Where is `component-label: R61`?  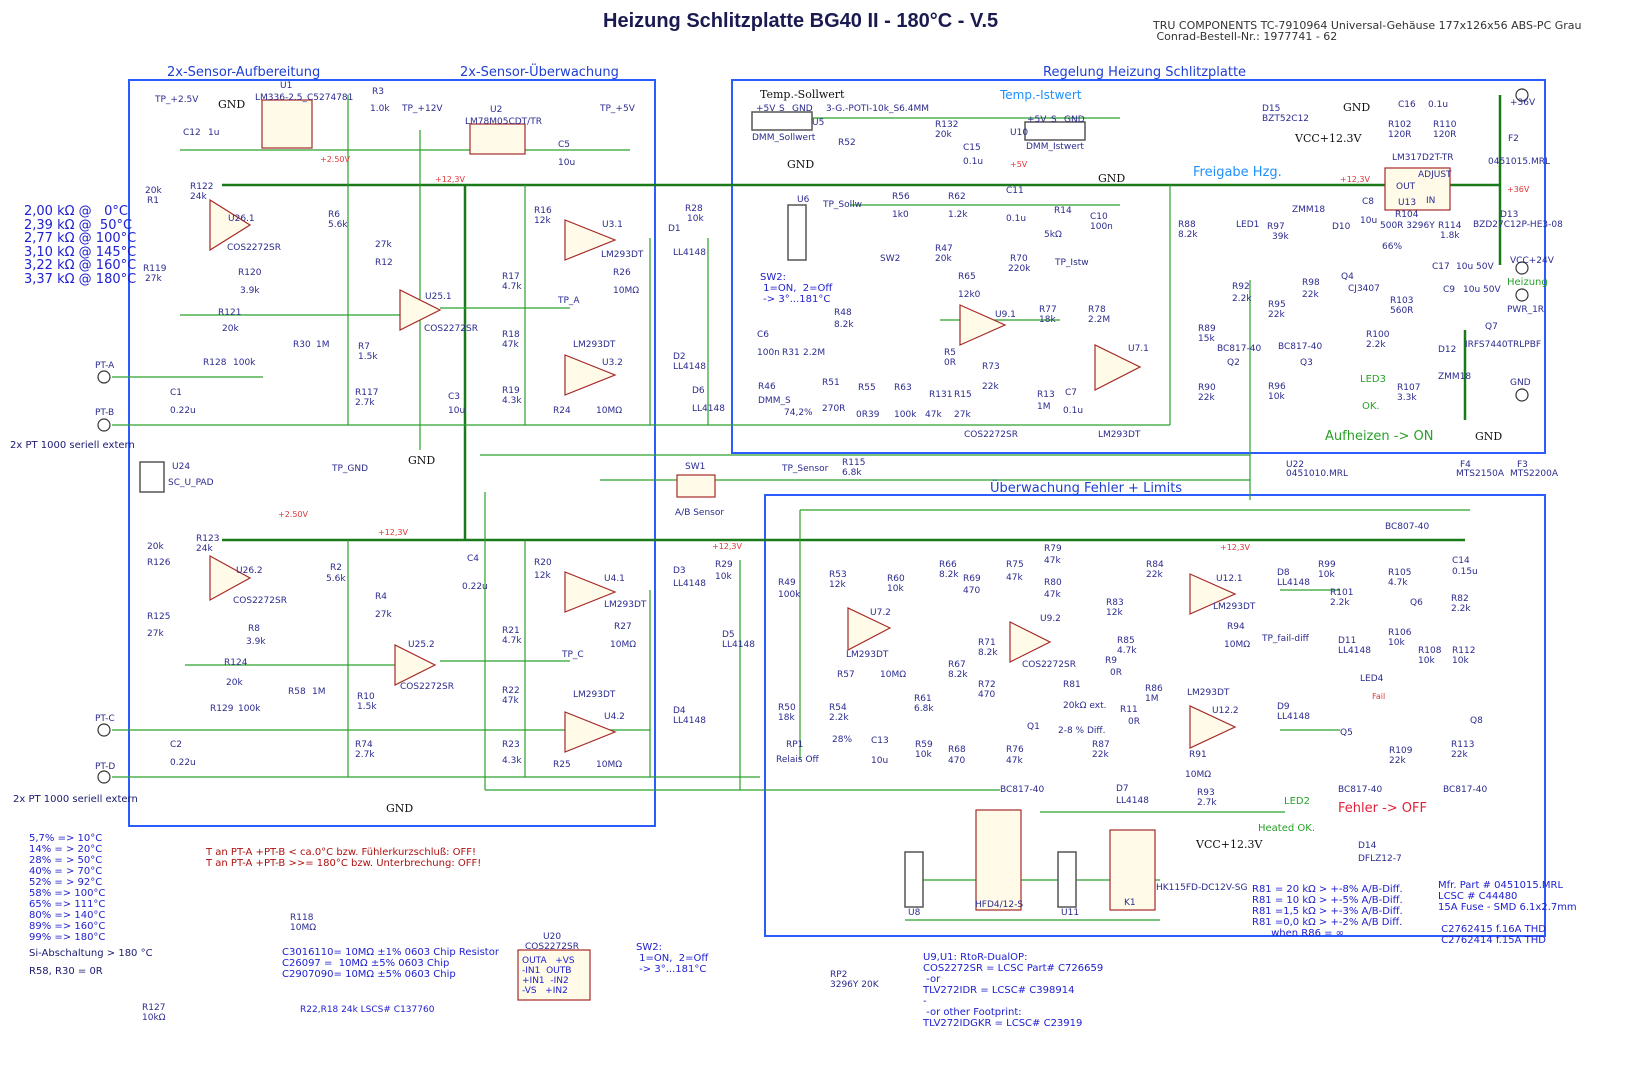
component-label: R61 is located at coordinates (923, 699).